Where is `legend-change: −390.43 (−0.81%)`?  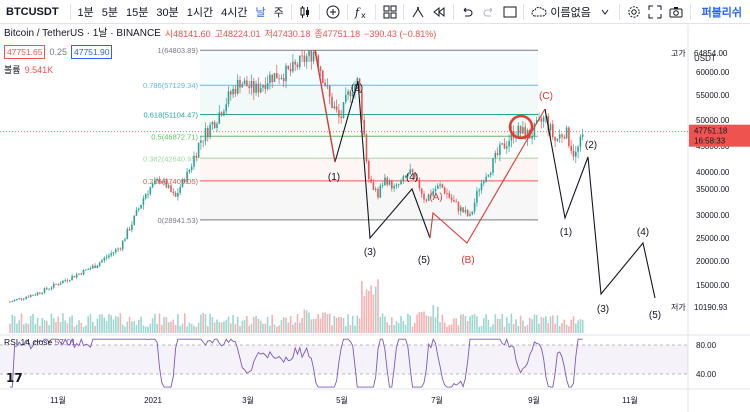
legend-change: −390.43 (−0.81%) is located at coordinates (400, 34).